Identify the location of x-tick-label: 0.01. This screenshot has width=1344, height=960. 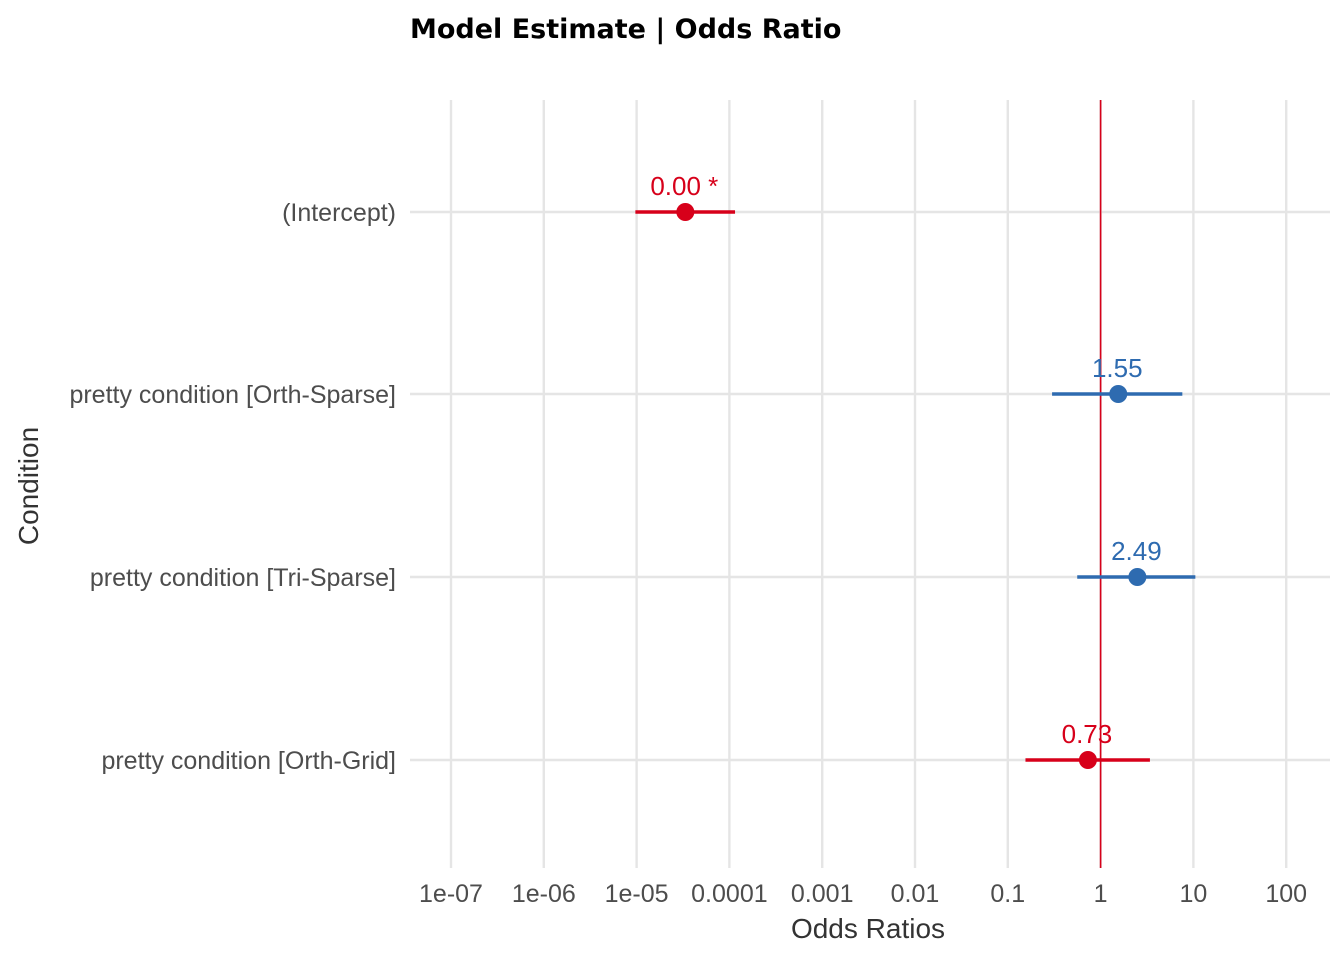
(915, 894).